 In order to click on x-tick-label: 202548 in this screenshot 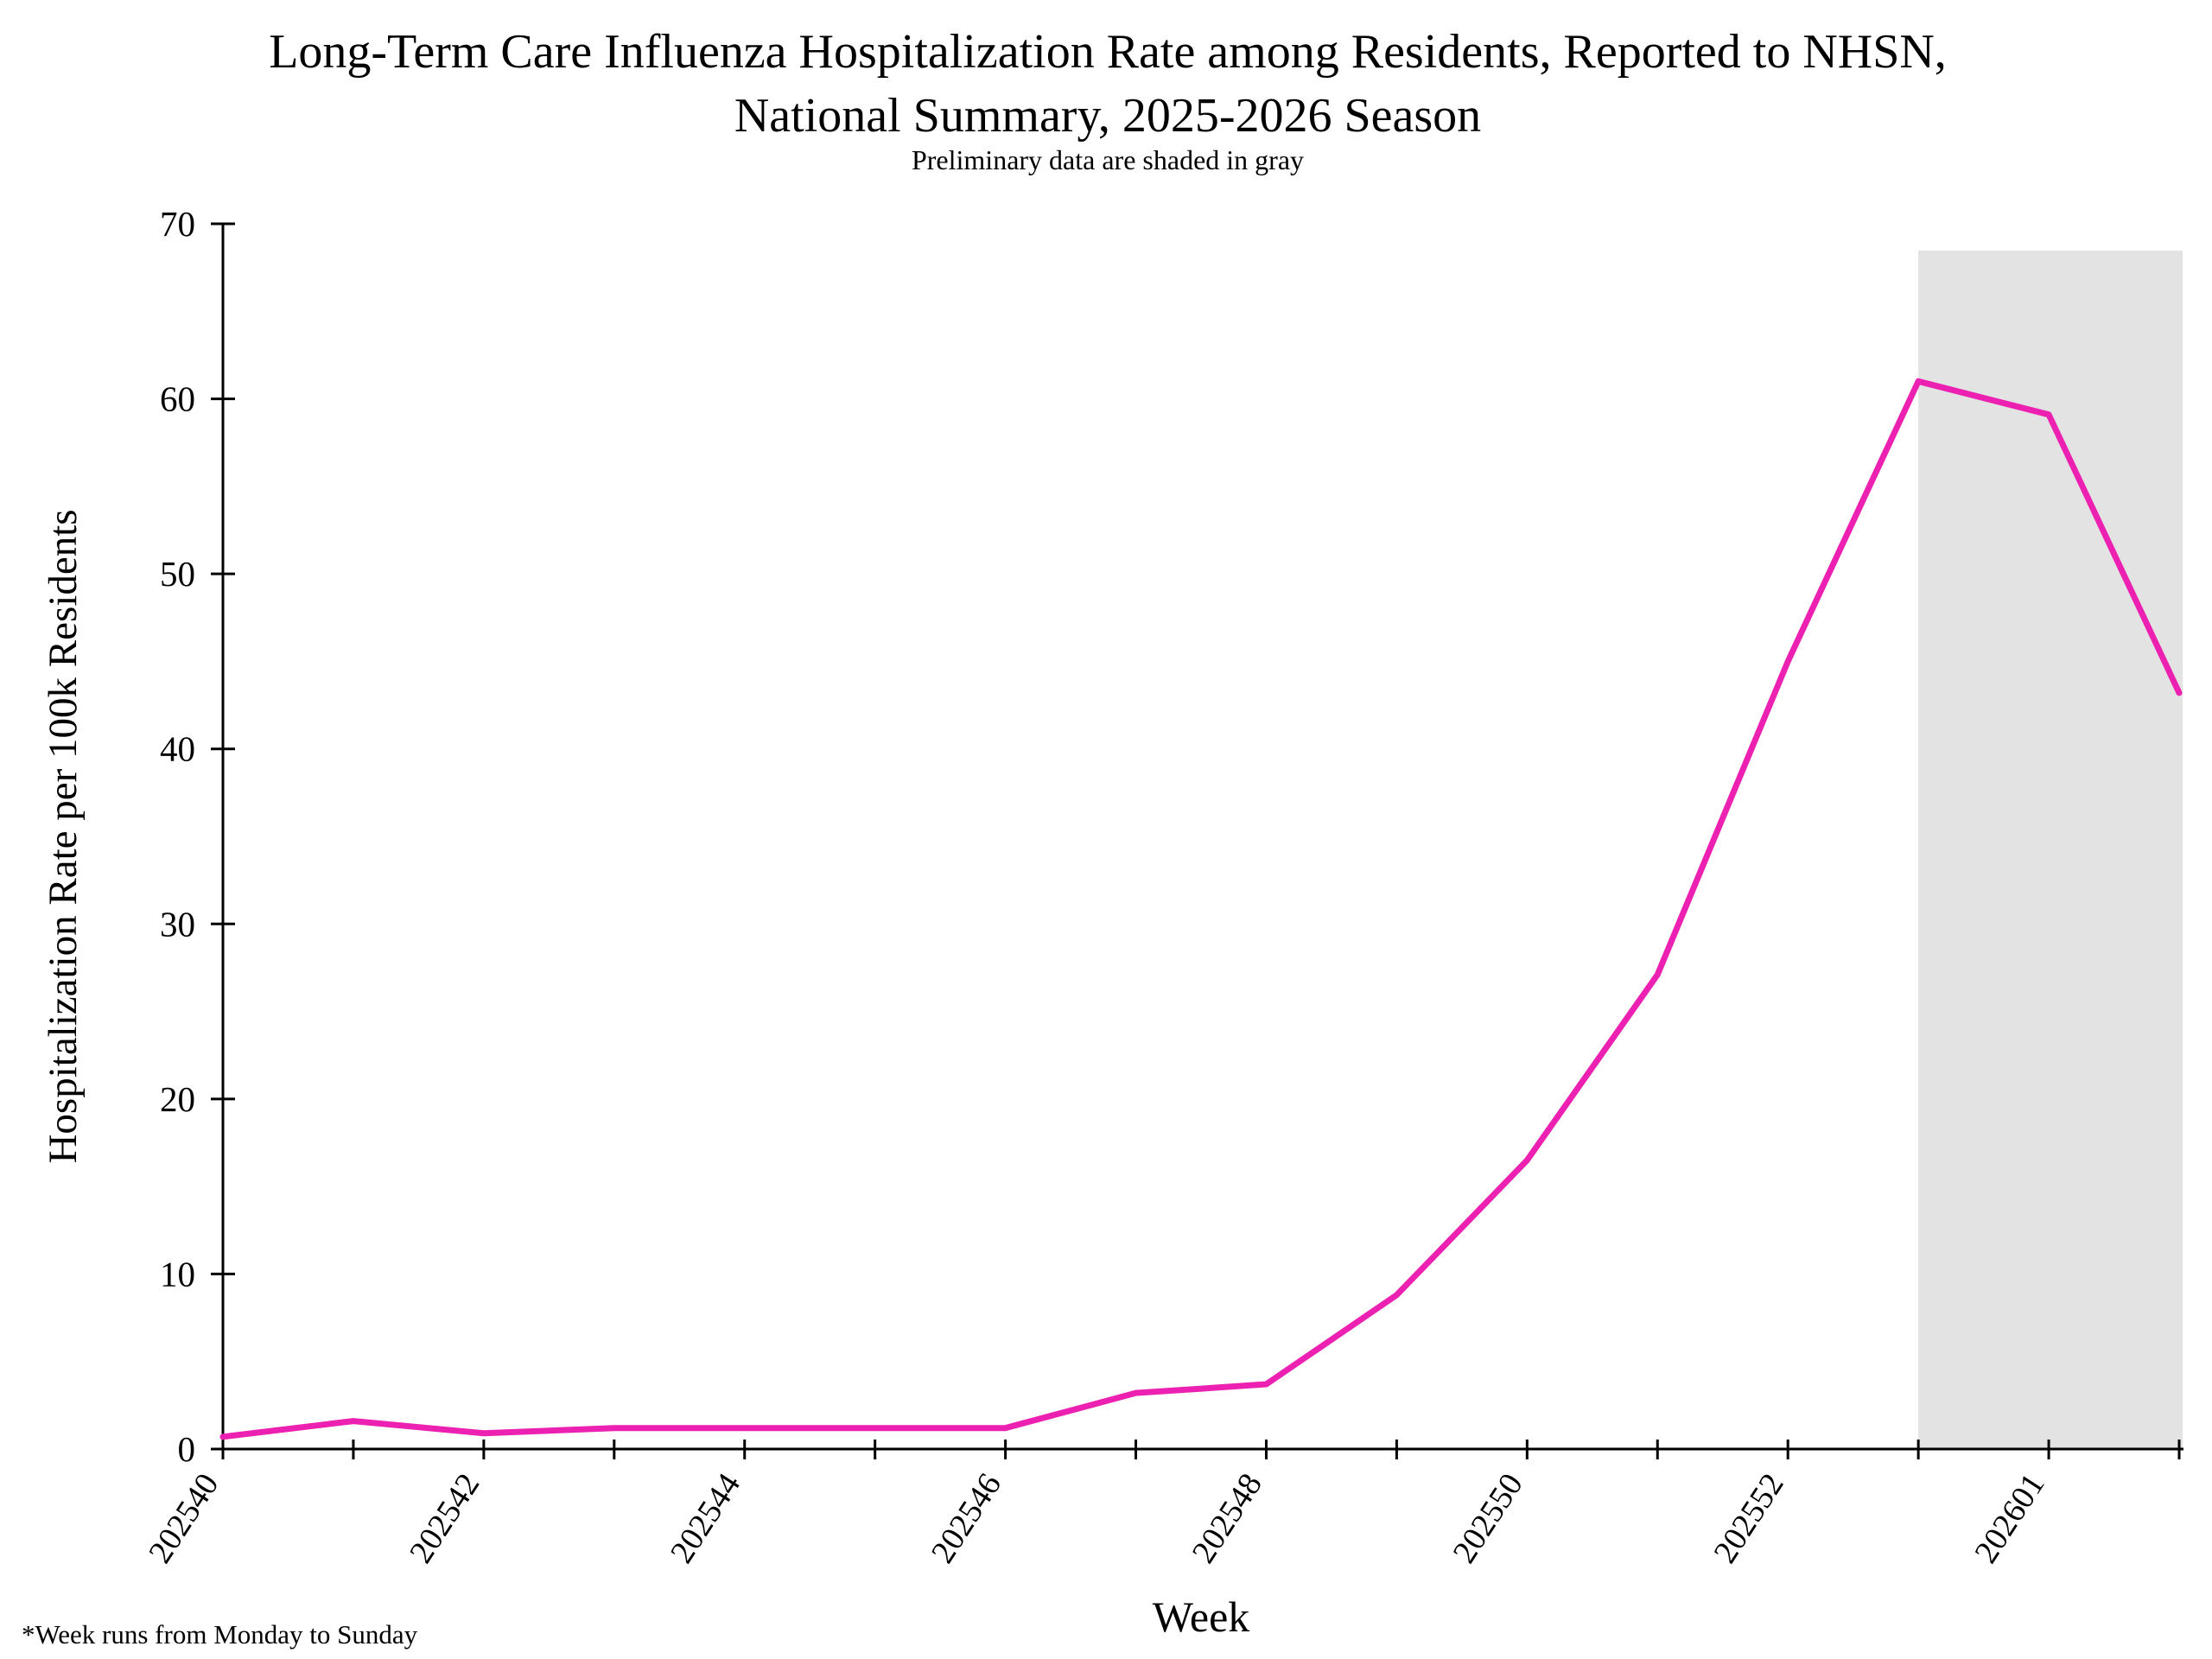, I will do `click(1227, 1518)`.